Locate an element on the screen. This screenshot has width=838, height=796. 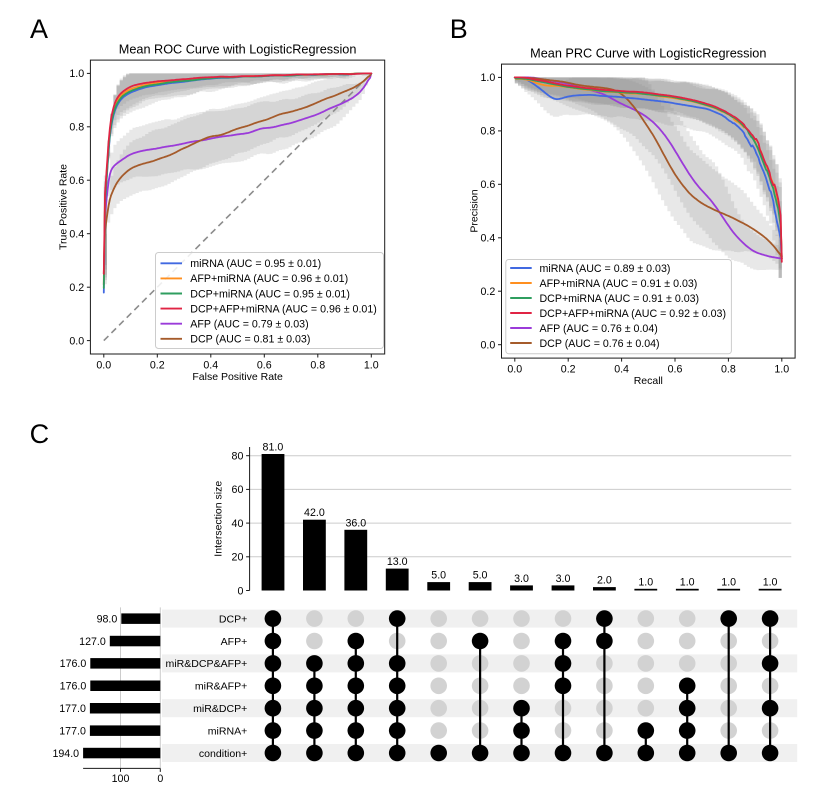
svg-text: 127.0 is located at coordinates (92, 642).